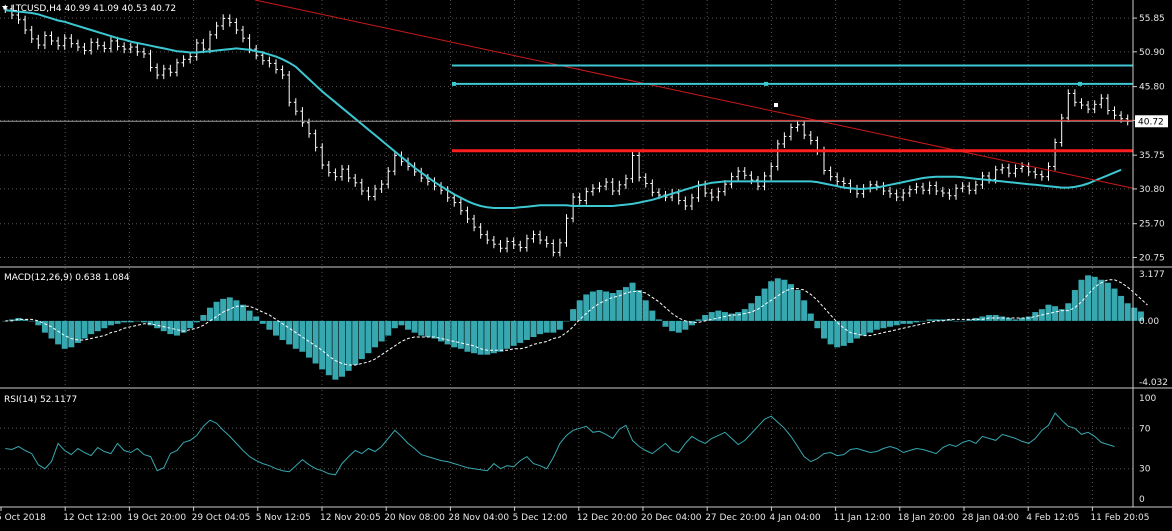 The height and width of the screenshot is (531, 1172). Describe the element at coordinates (1149, 322) in the screenshot. I see `macd-tick-label: 0.00` at that location.